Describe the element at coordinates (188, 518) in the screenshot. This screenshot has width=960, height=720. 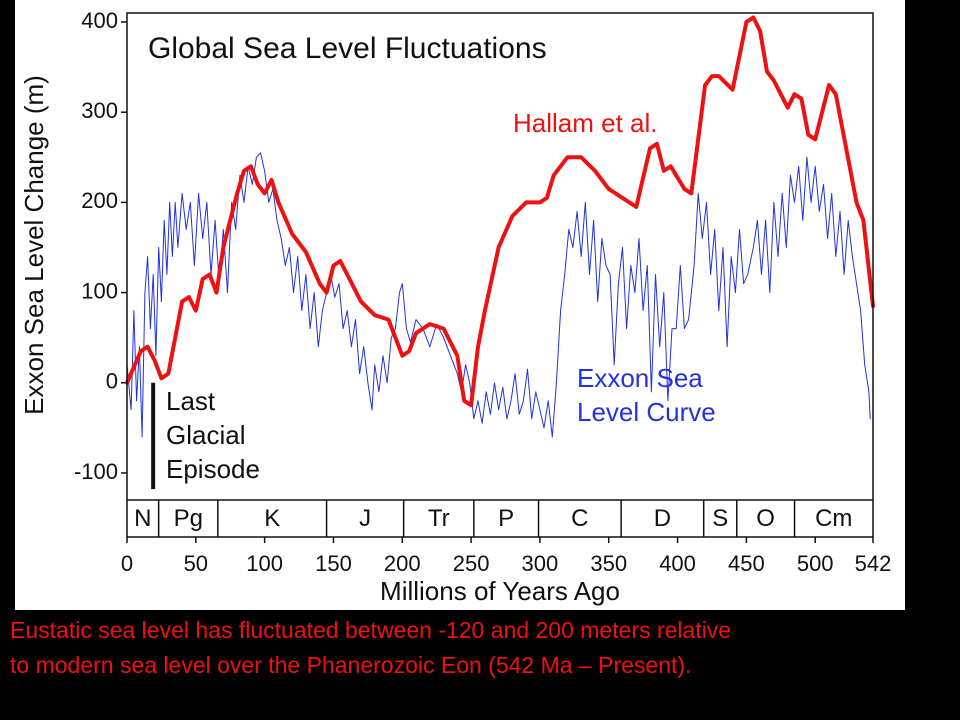
I see `period-label: Pg` at that location.